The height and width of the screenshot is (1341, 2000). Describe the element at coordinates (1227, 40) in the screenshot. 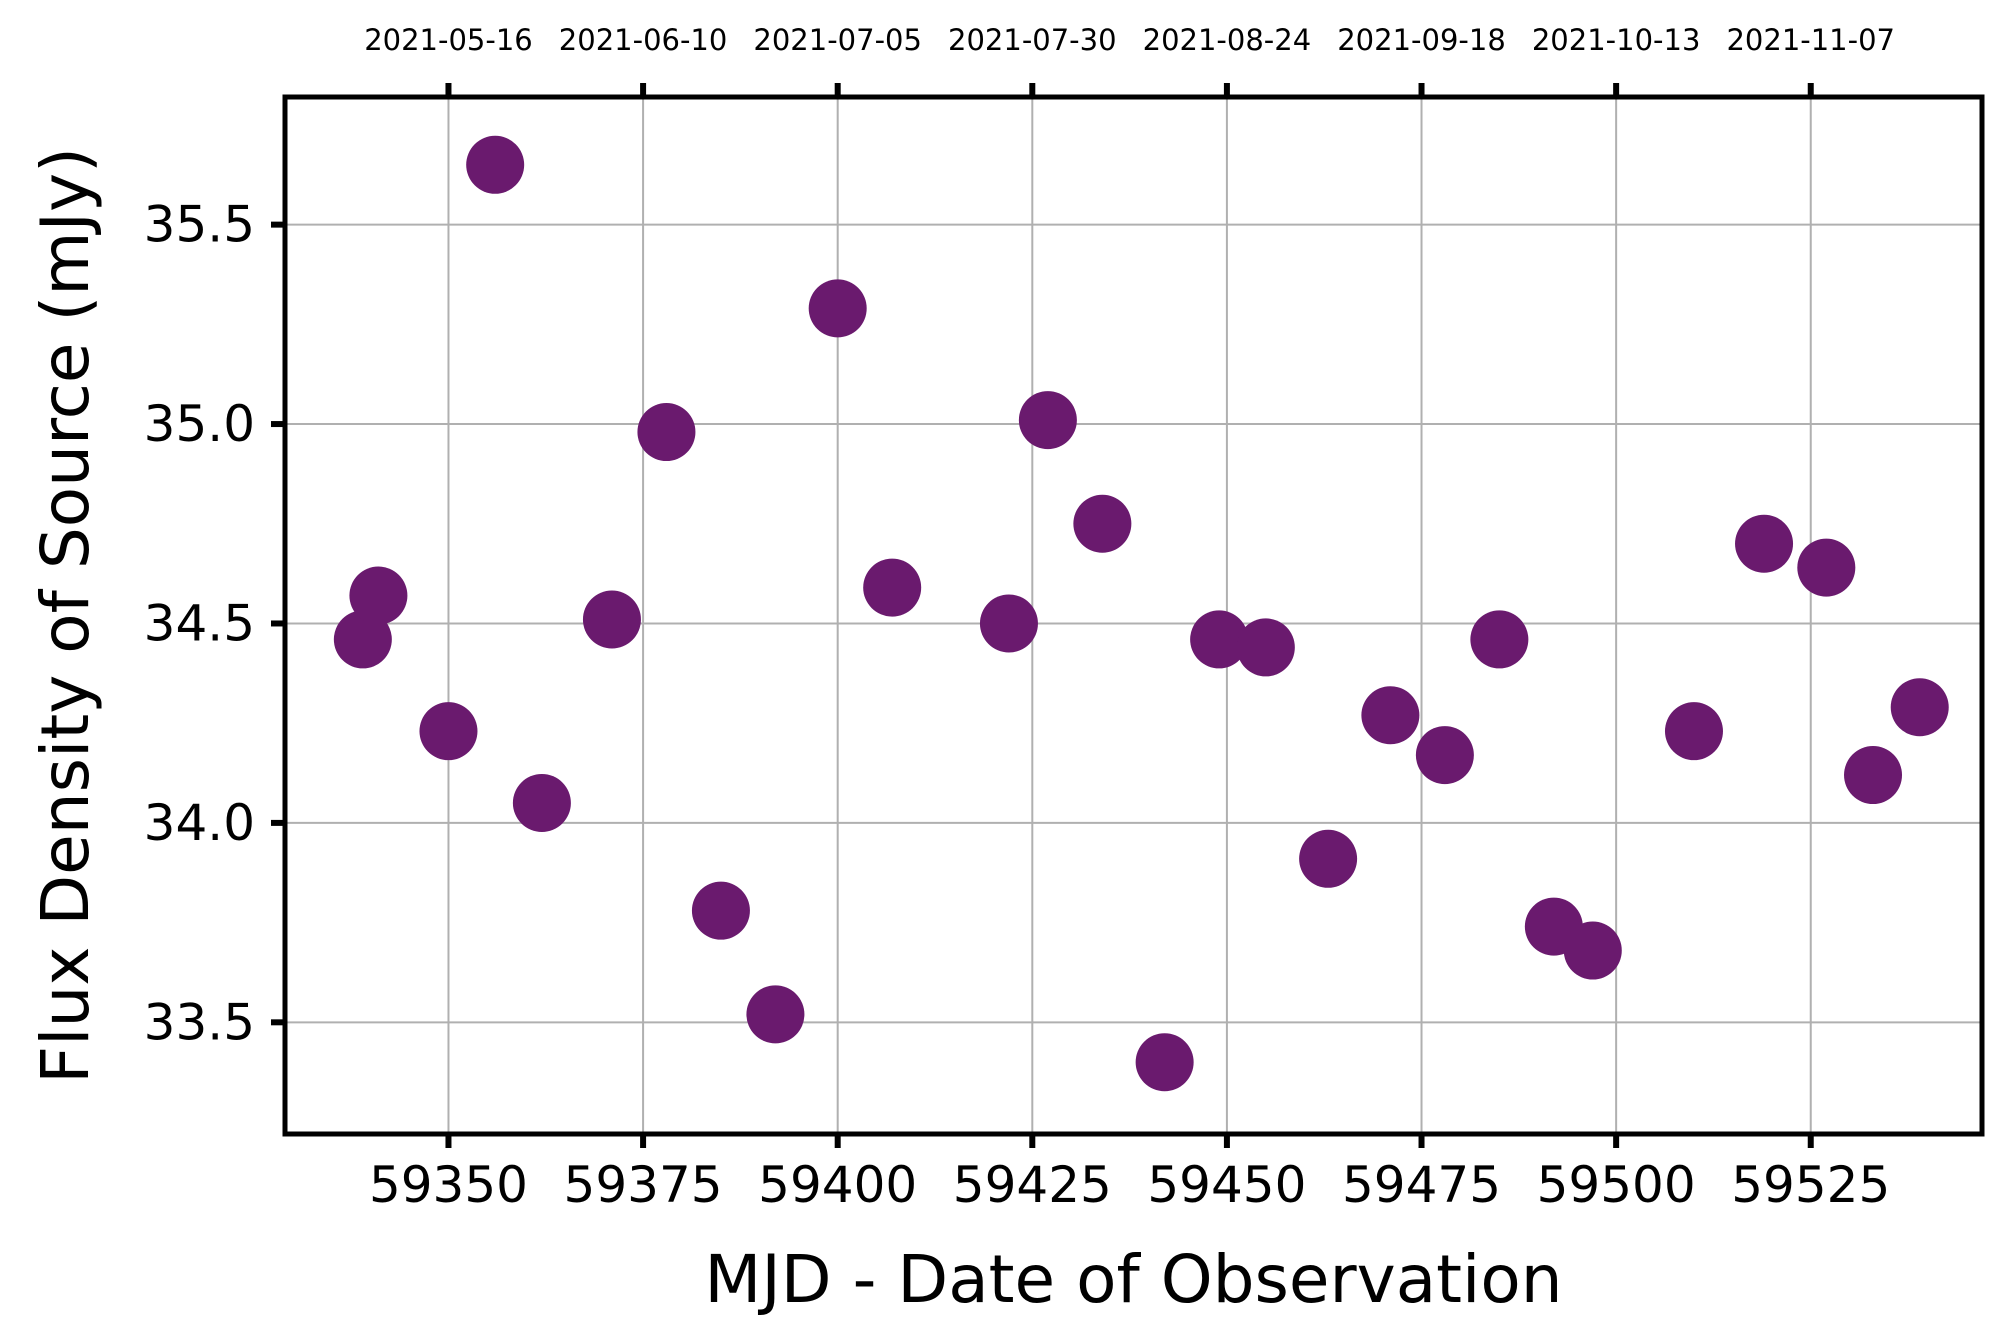

I see `top-tick-label: 2021-08-24` at that location.